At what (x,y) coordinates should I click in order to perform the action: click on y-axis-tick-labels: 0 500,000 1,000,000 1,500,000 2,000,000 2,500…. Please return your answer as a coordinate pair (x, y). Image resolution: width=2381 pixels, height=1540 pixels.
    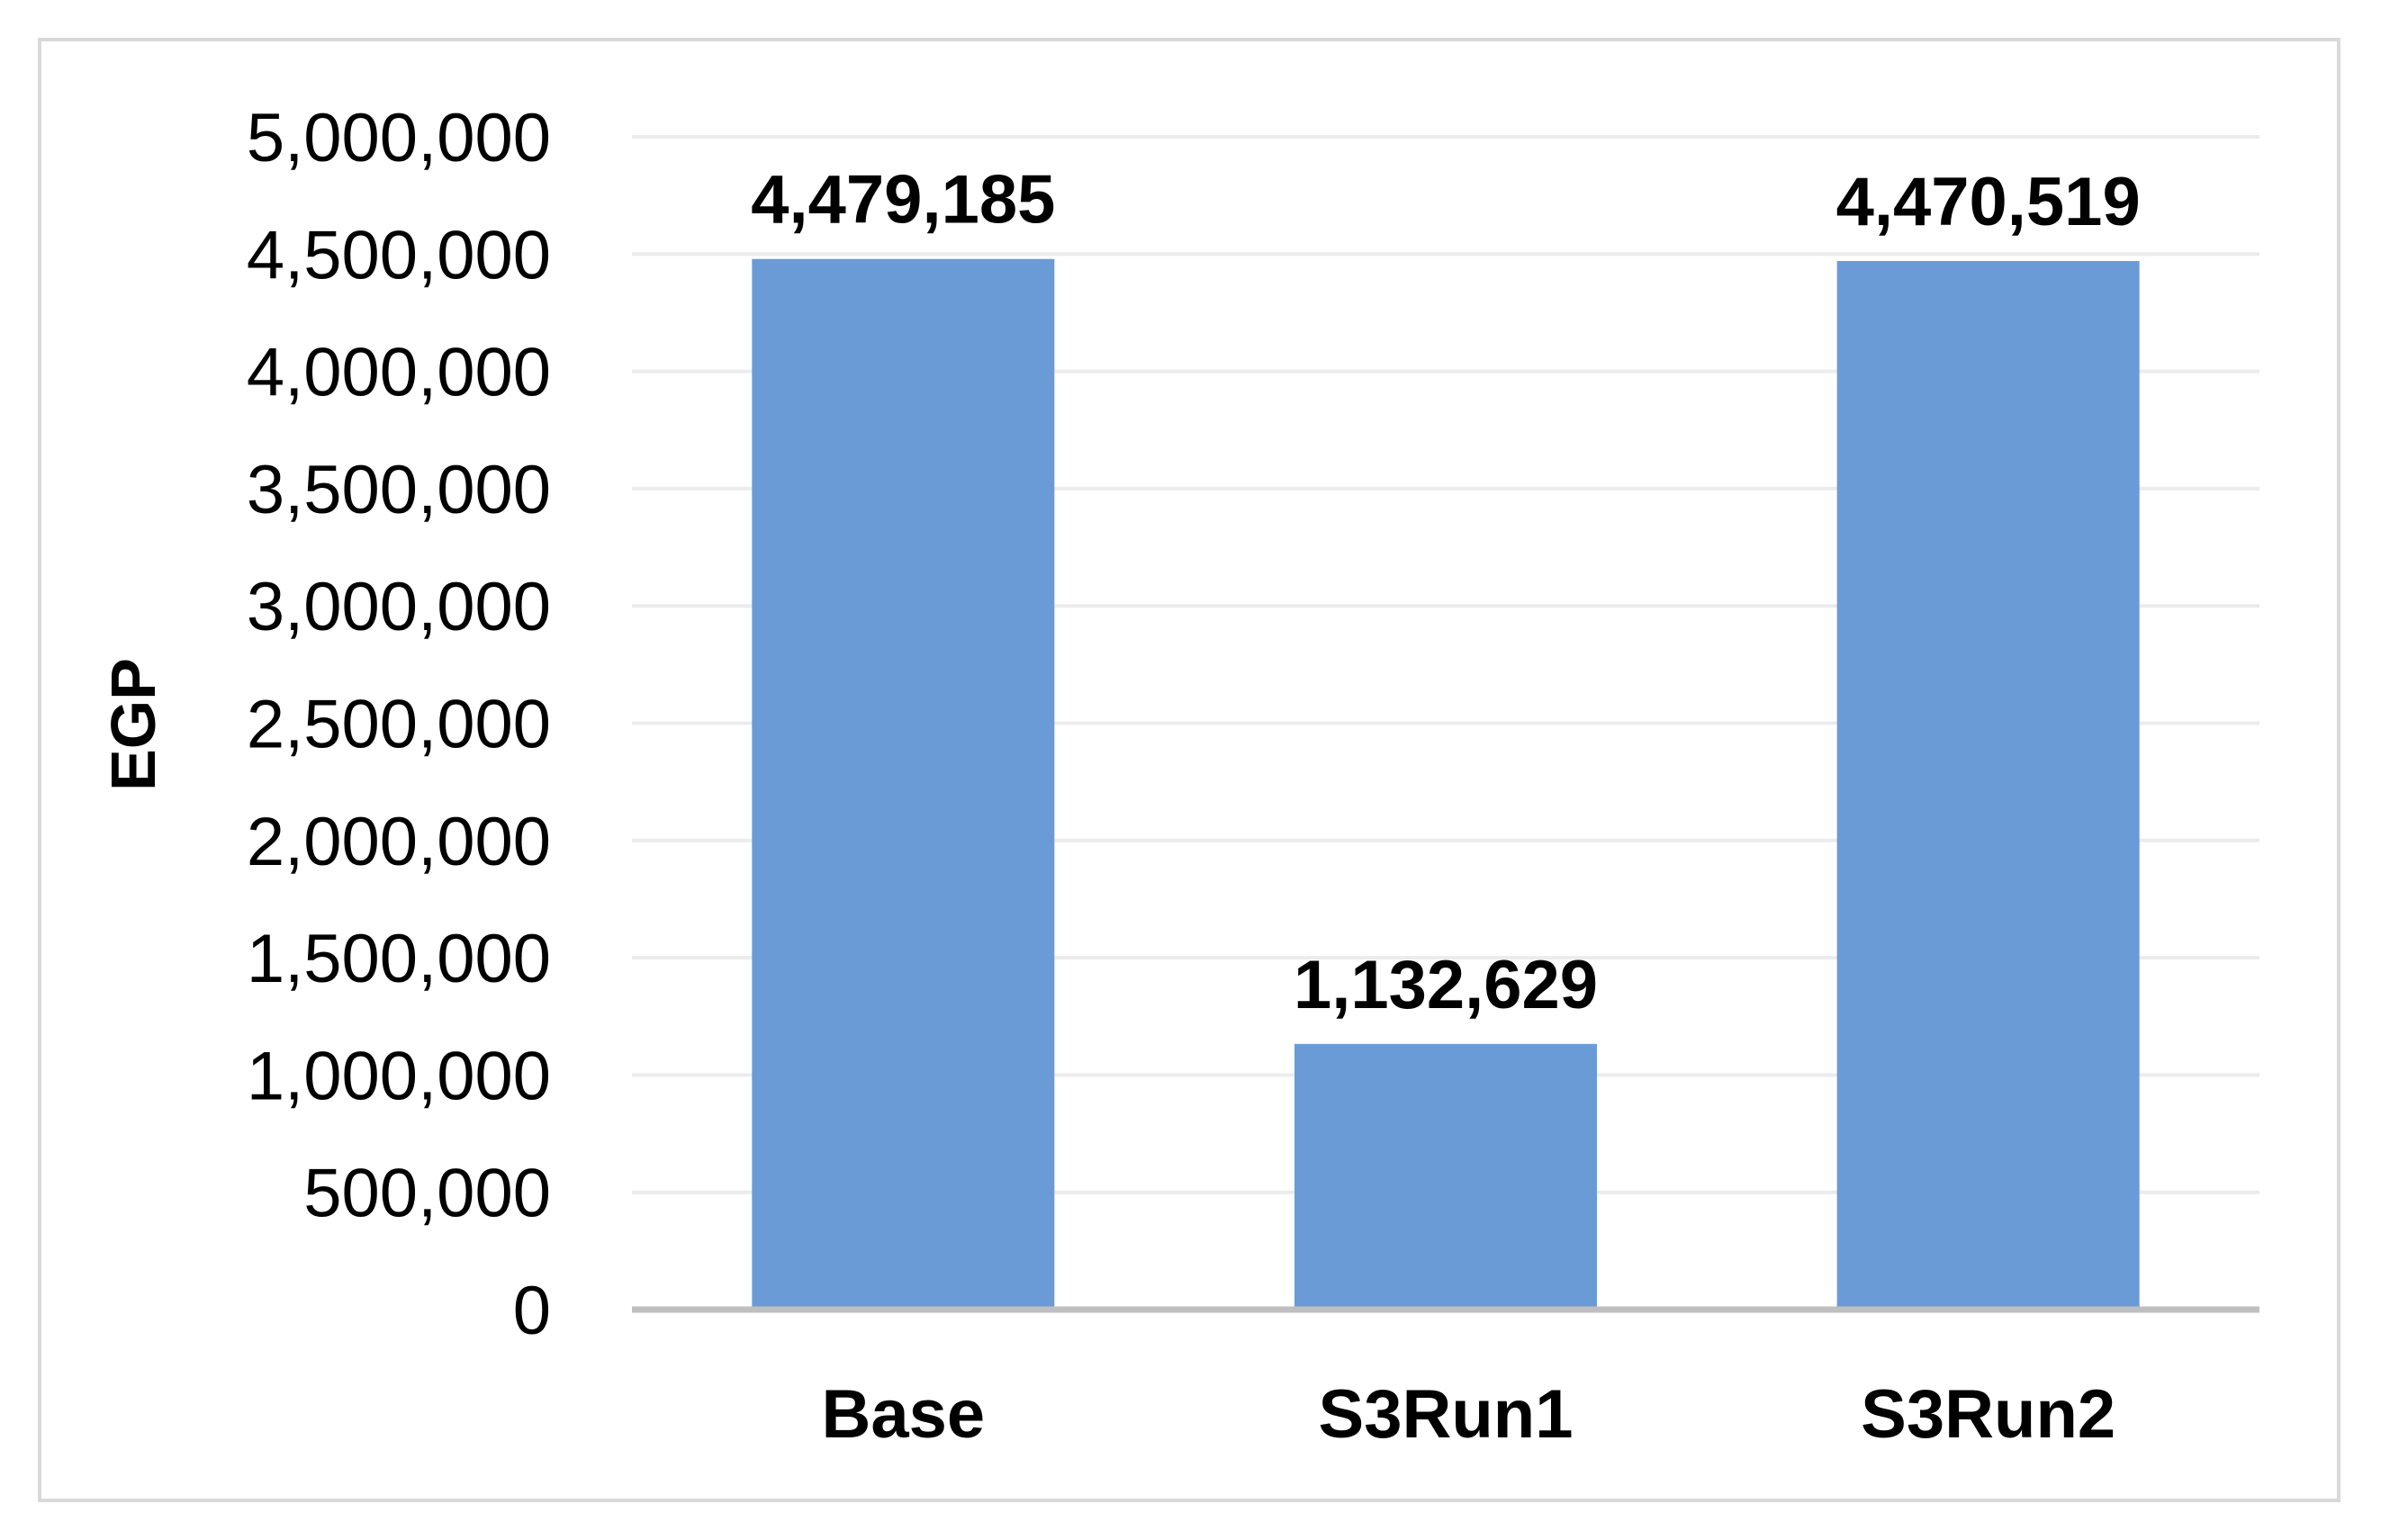
    Looking at the image, I should click on (399, 724).